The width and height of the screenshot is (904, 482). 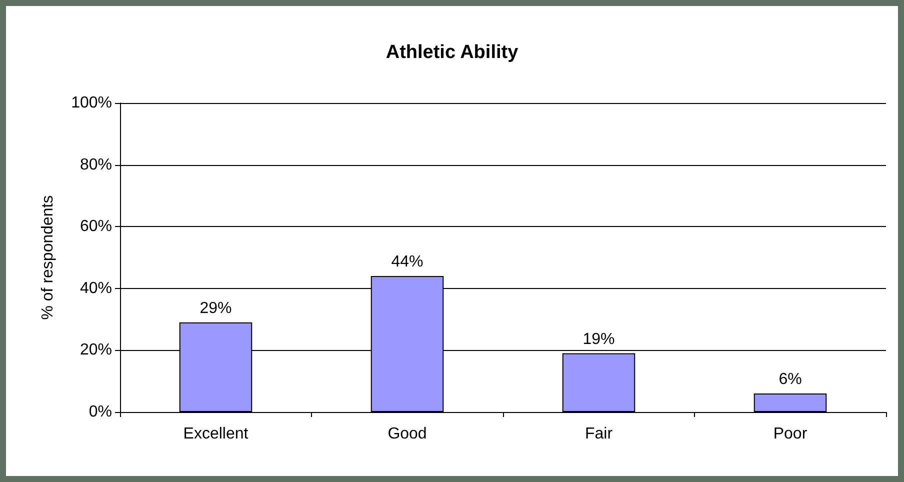 What do you see at coordinates (790, 379) in the screenshot?
I see `data-label: 6%` at bounding box center [790, 379].